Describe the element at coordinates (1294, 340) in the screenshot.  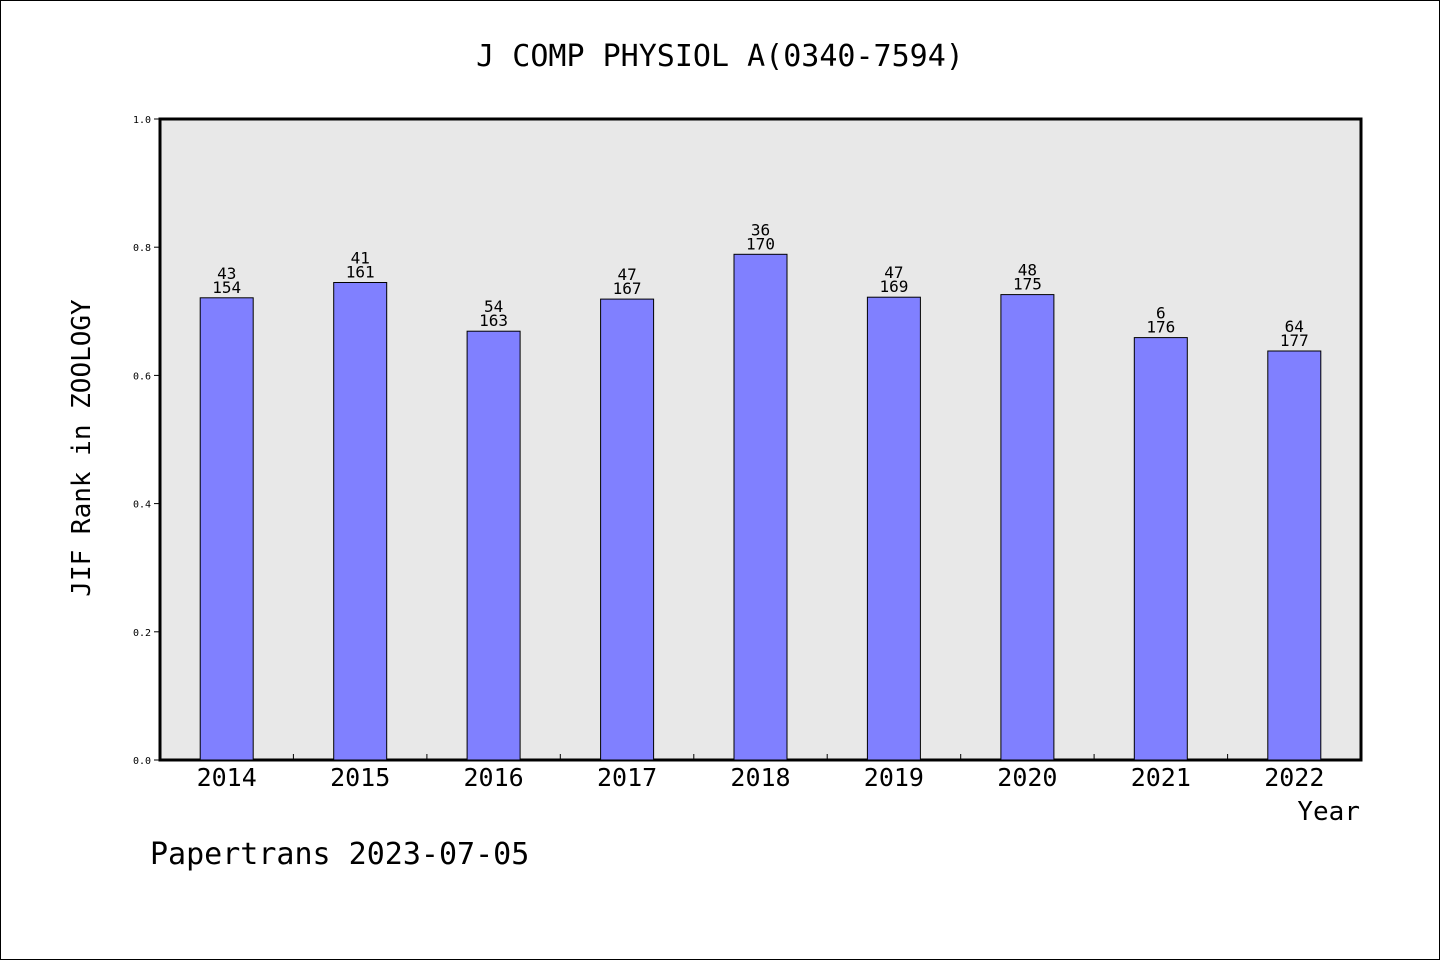
I see `total-label: 177` at that location.